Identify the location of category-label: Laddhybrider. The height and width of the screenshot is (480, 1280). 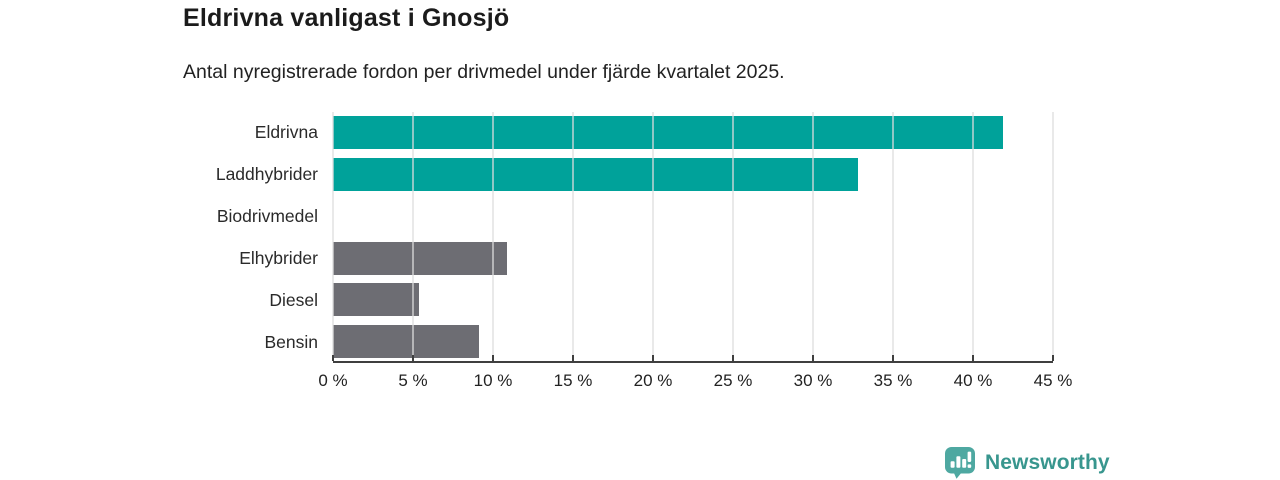
(266, 174).